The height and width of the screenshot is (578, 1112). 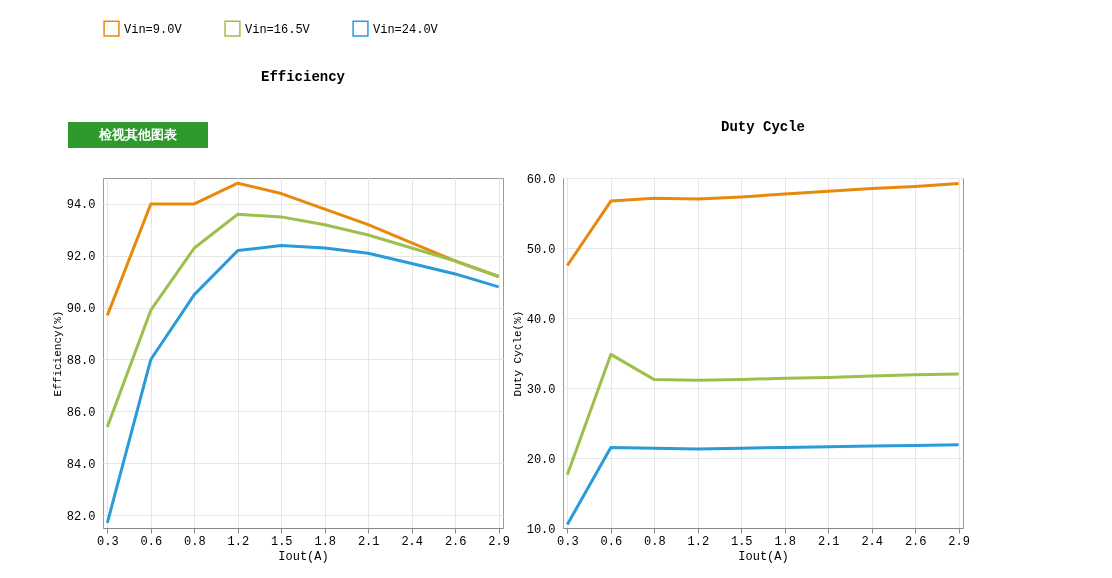 I want to click on y-tick-label: 84.0, so click(x=81, y=464).